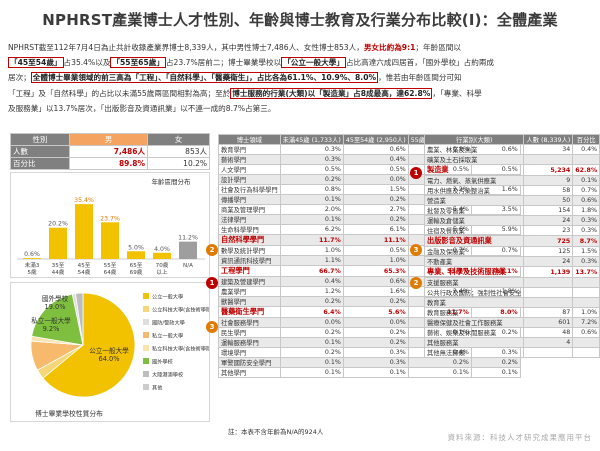 This screenshot has width=600, height=451. What do you see at coordinates (511, 261) in the screenshot?
I see `table-row: 不動產業 24 0.3%` at bounding box center [511, 261].